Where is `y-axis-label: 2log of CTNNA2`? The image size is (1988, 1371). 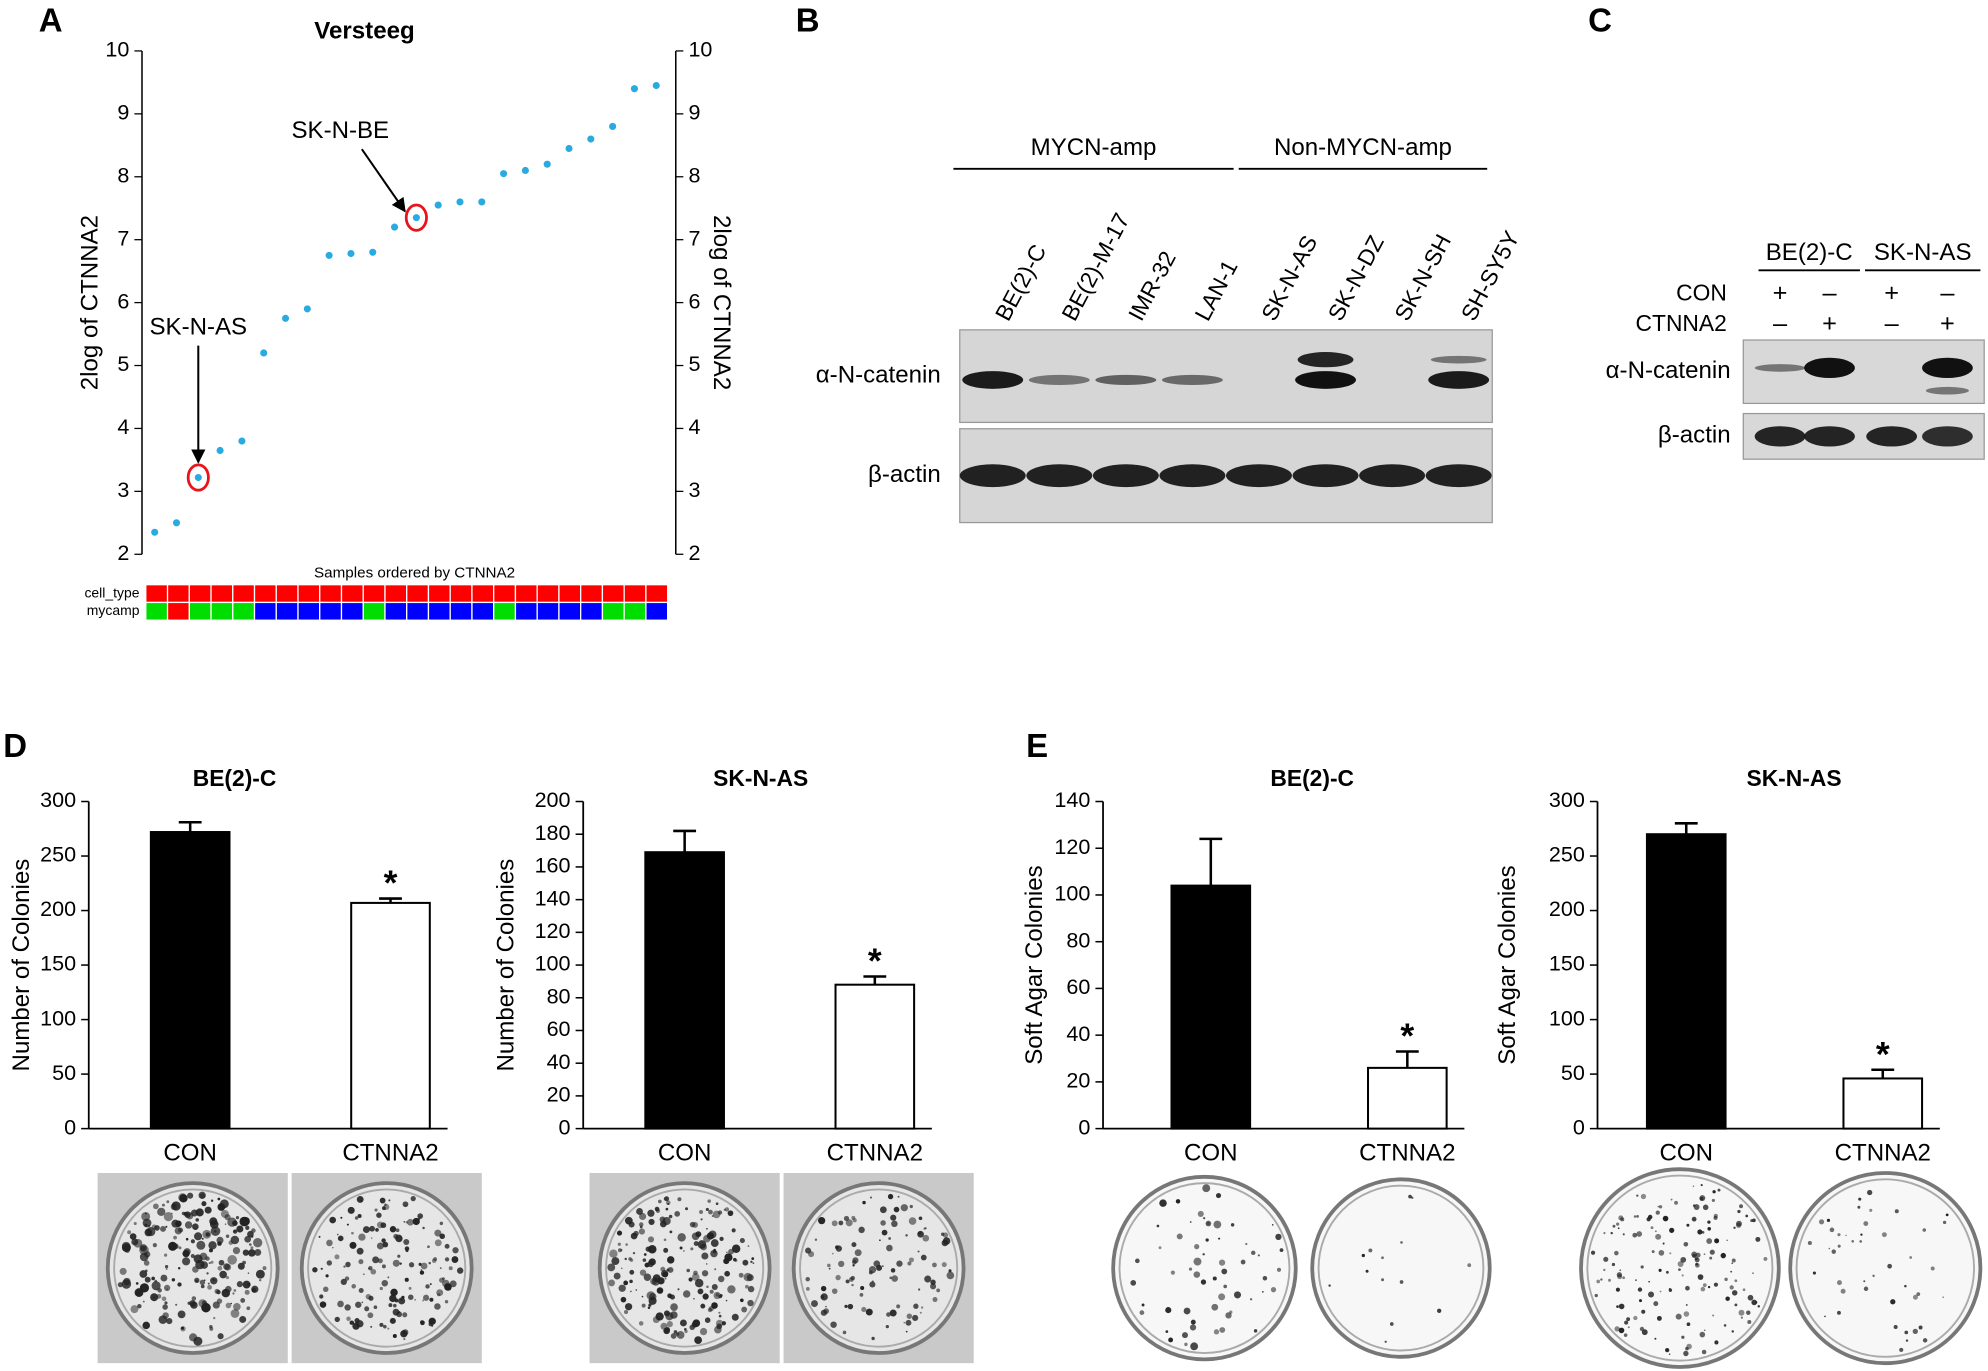 y-axis-label: 2log of CTNNA2 is located at coordinates (90, 302).